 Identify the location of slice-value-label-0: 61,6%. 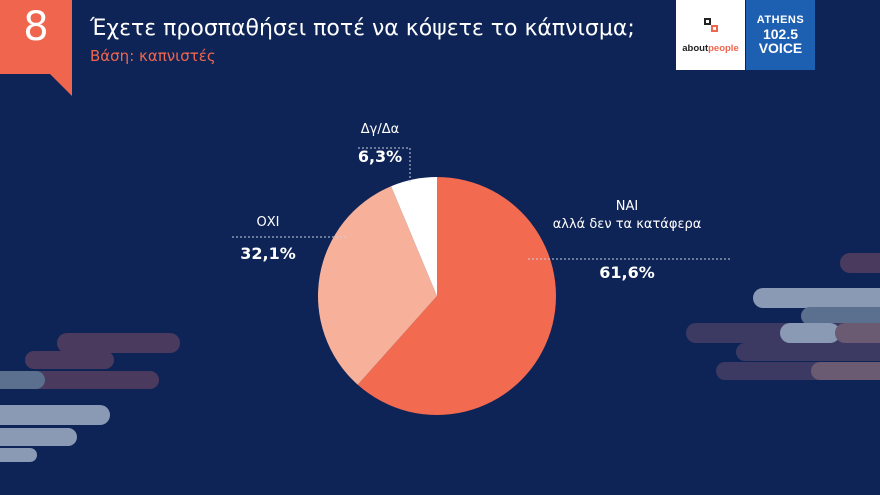
(627, 272).